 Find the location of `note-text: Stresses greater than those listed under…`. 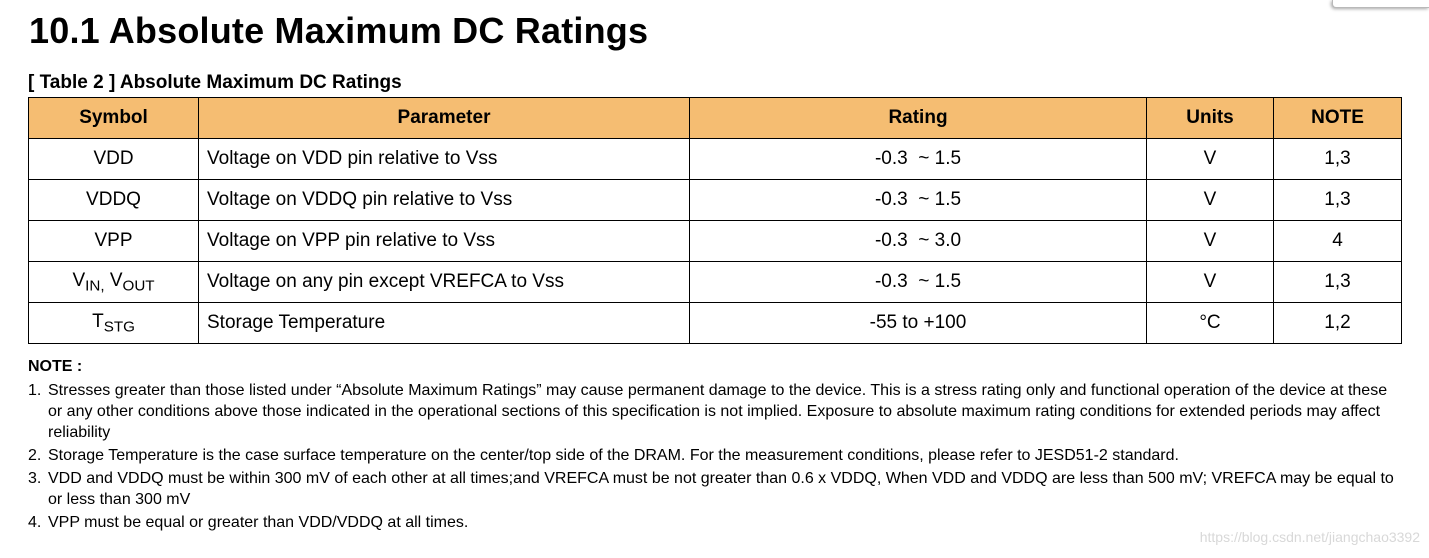

note-text: Stresses greater than those listed under… is located at coordinates (718, 411).